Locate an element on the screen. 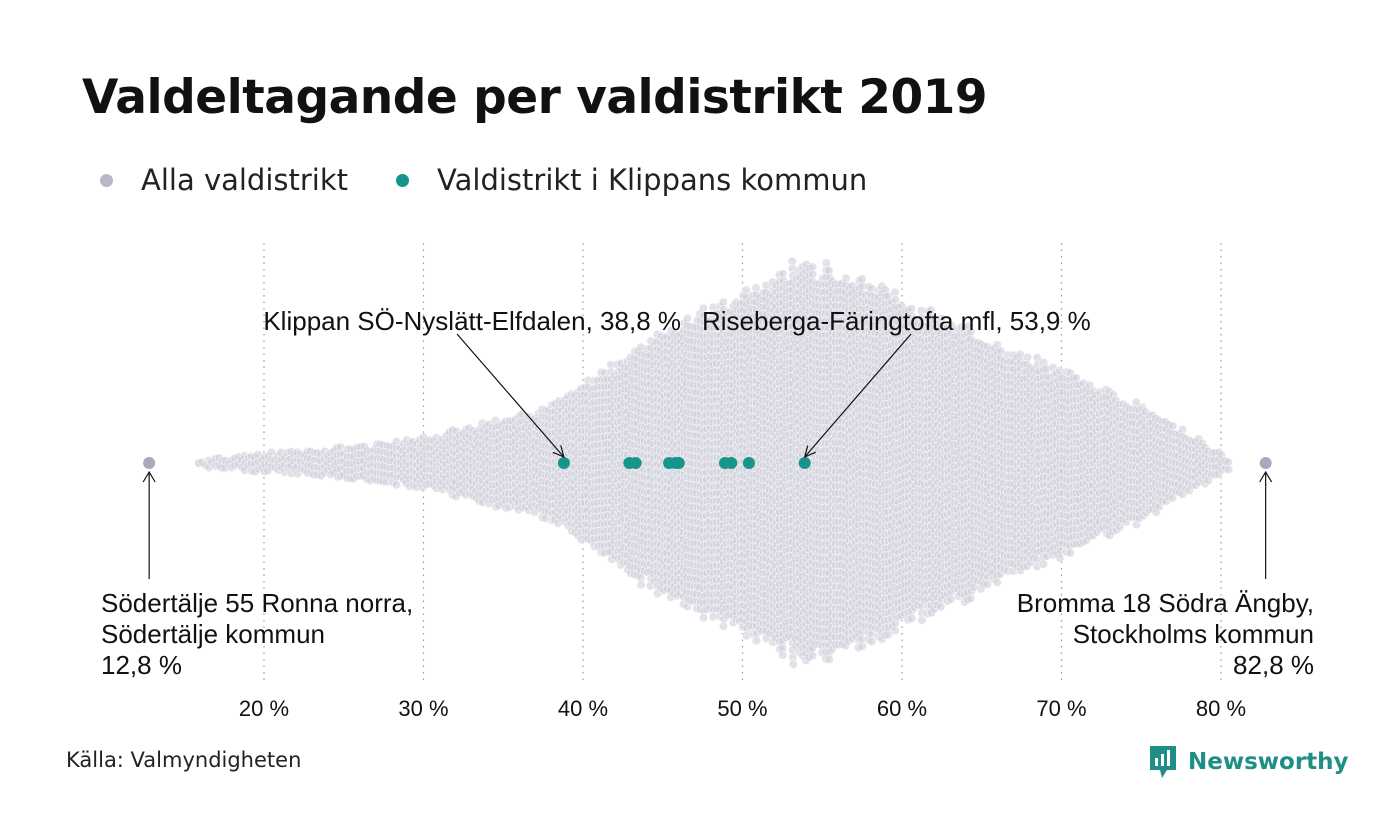 Image resolution: width=1400 pixels, height=840 pixels. legend-dot-klippan is located at coordinates (403, 180).